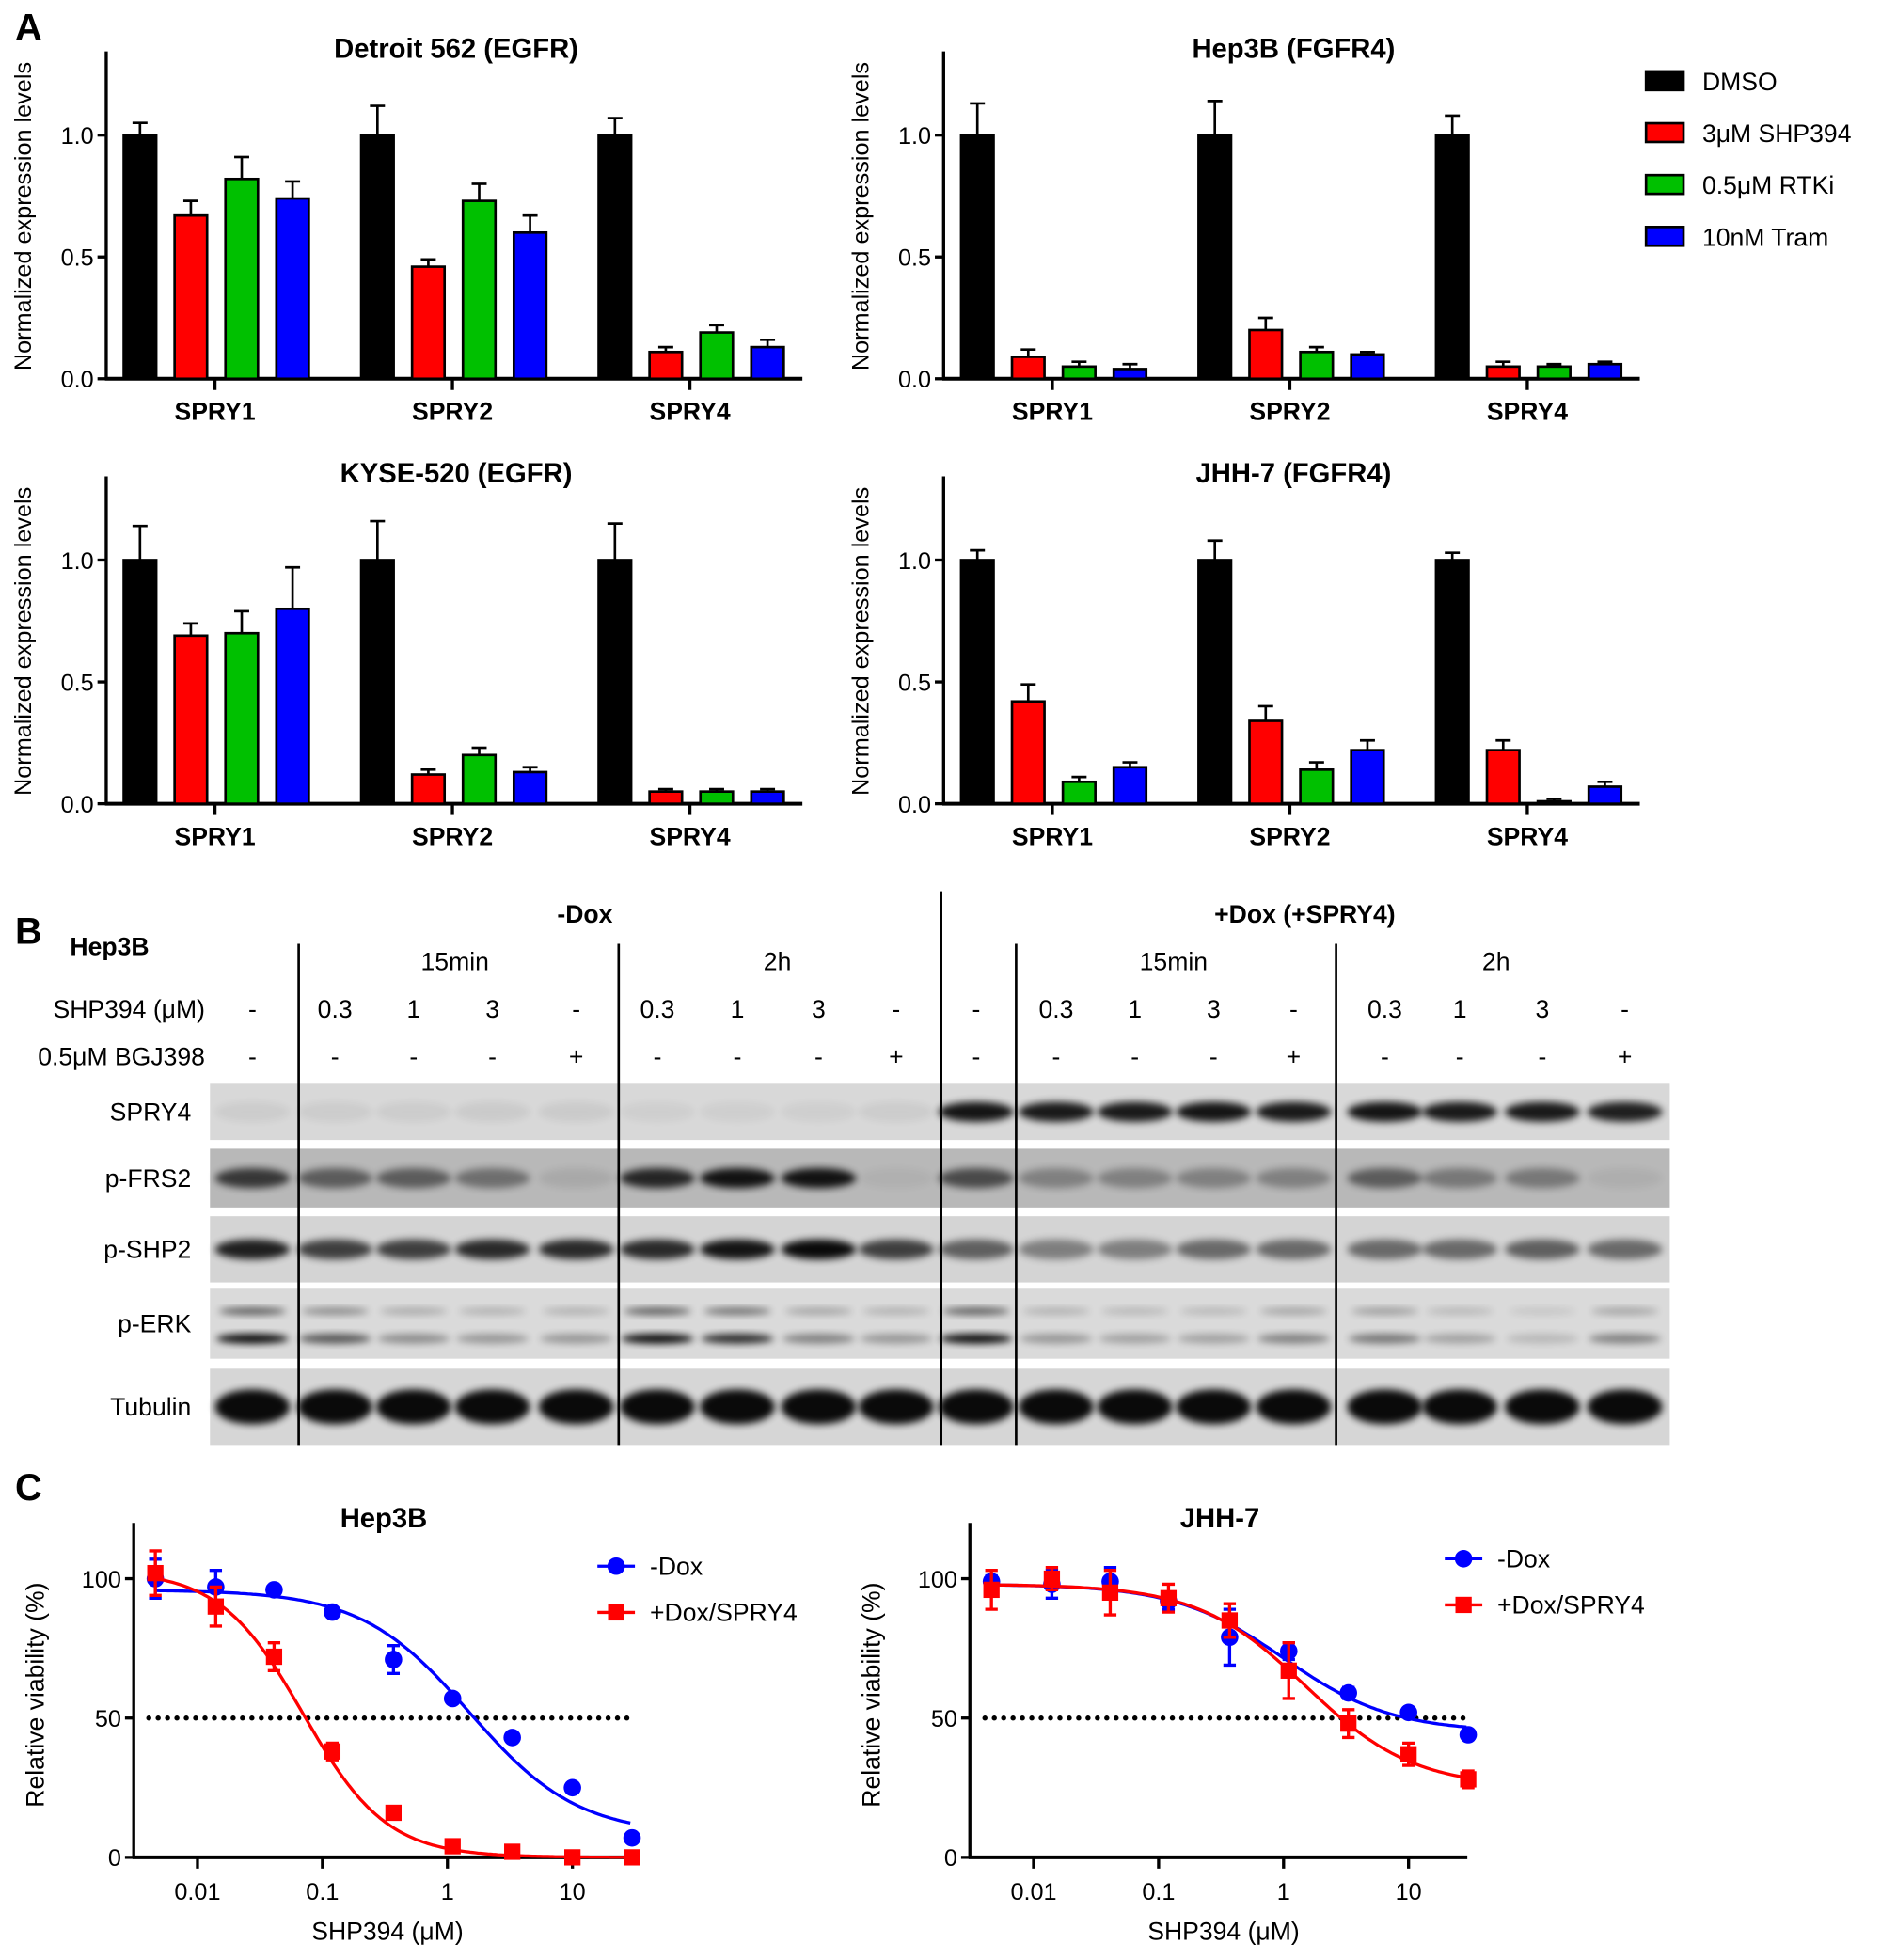 This screenshot has width=1881, height=1960. Describe the element at coordinates (1777, 134) in the screenshot. I see `legend-label: 3μM SHP394` at that location.